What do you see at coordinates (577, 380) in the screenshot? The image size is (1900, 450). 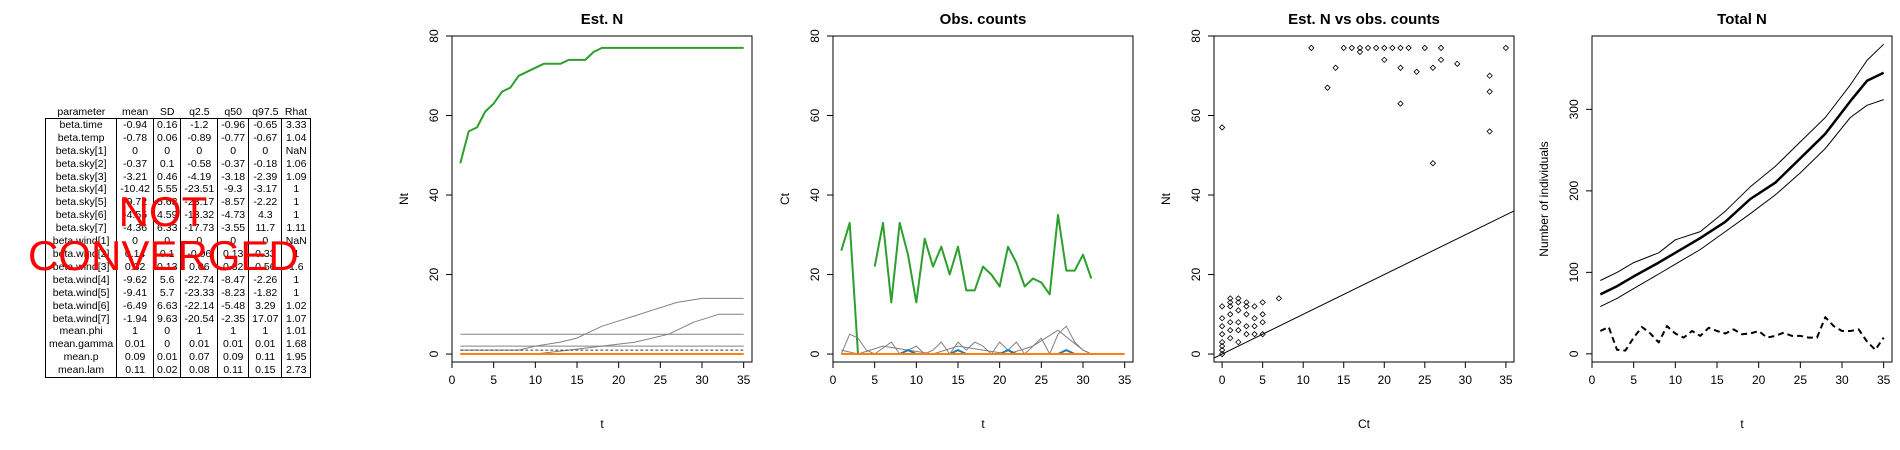 I see `x-tick-label: 15` at bounding box center [577, 380].